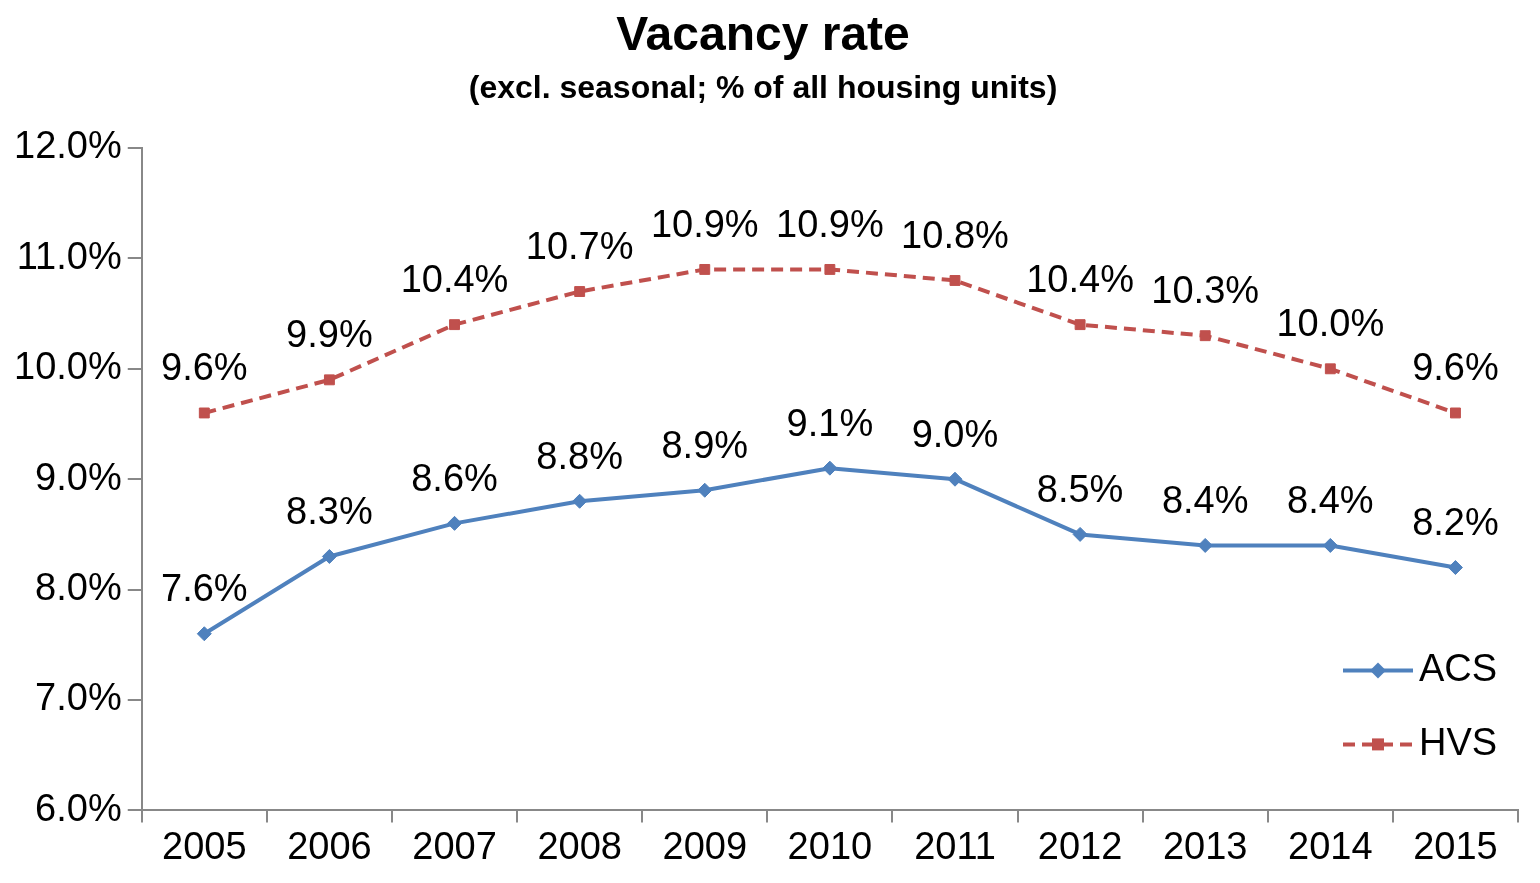 The width and height of the screenshot is (1540, 883). What do you see at coordinates (579, 246) in the screenshot?
I see `data-label: 10.7%` at bounding box center [579, 246].